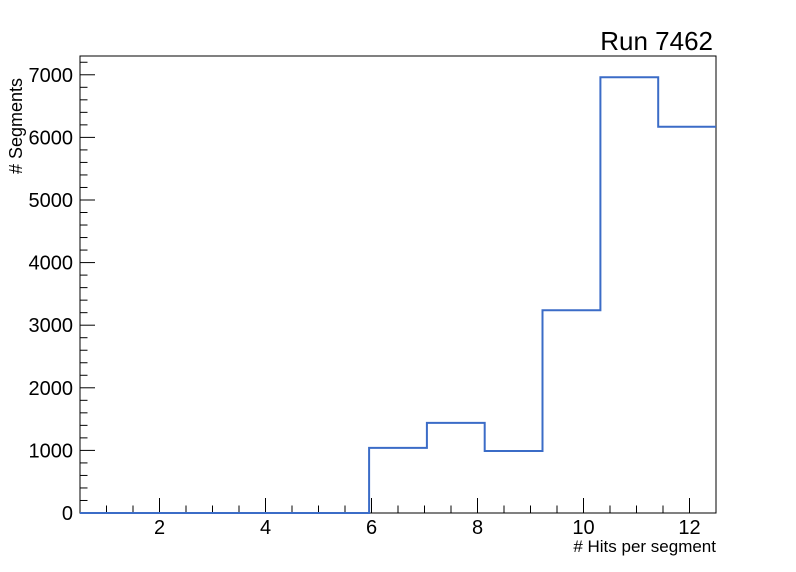  What do you see at coordinates (265, 528) in the screenshot?
I see `x-axis-tick-label: 4` at bounding box center [265, 528].